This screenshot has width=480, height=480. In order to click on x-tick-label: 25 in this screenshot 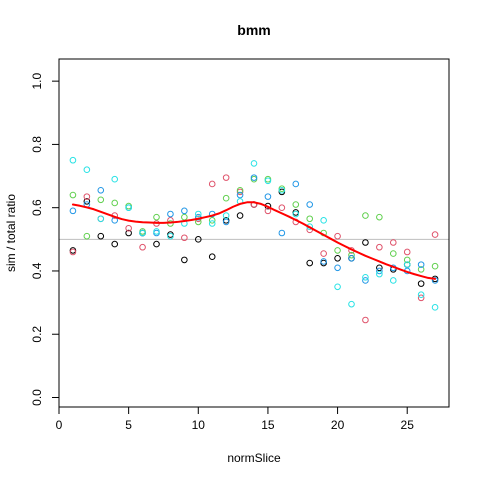, I will do `click(408, 425)`.